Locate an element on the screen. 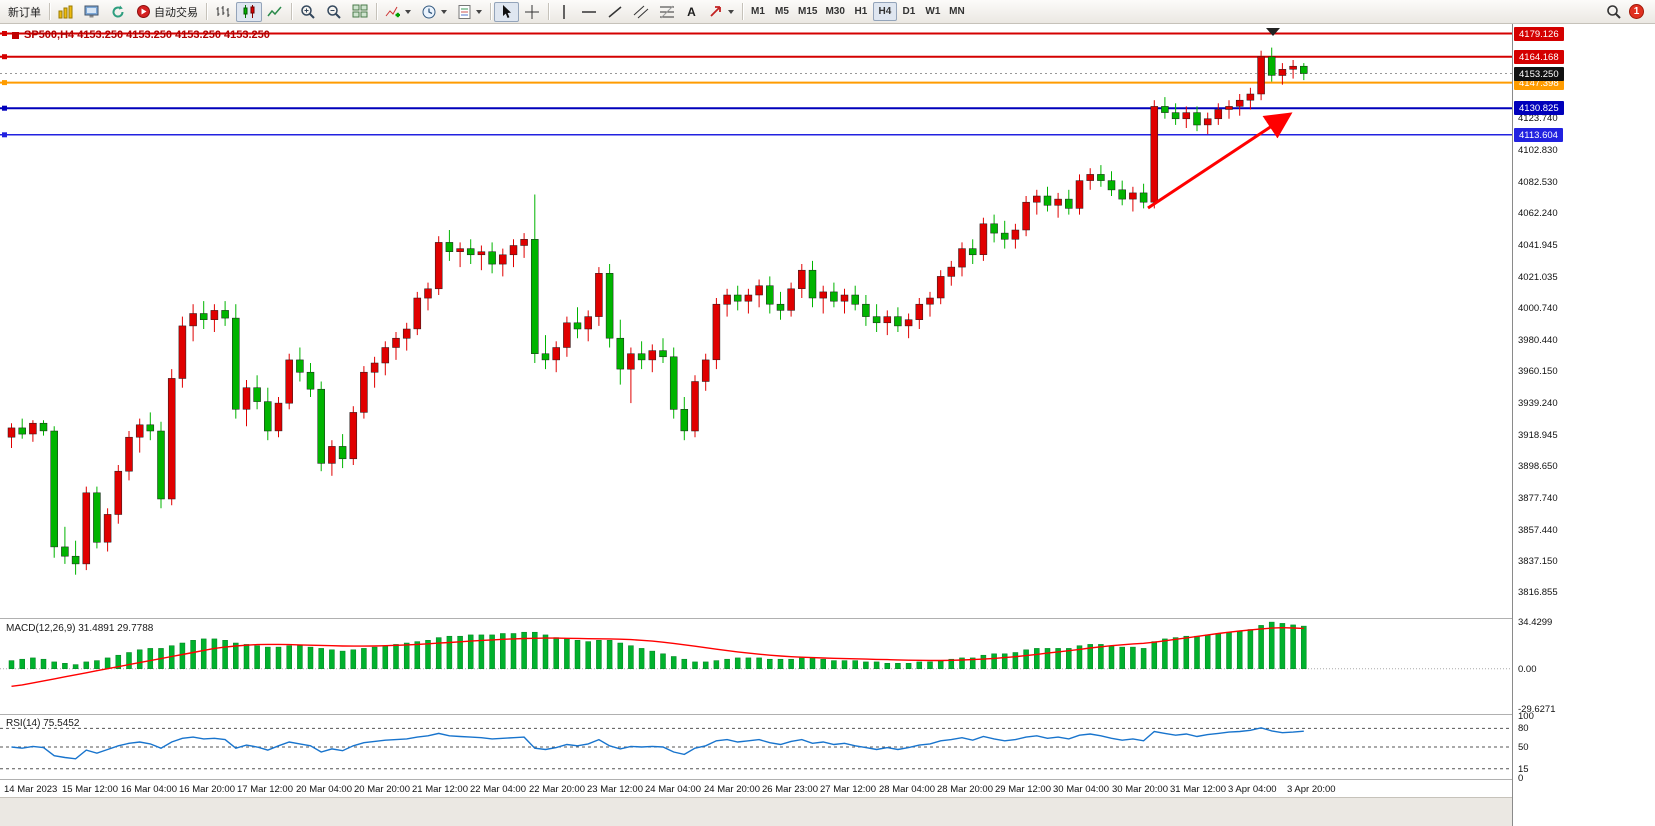 The image size is (1655, 826). search-icon is located at coordinates (1614, 12).